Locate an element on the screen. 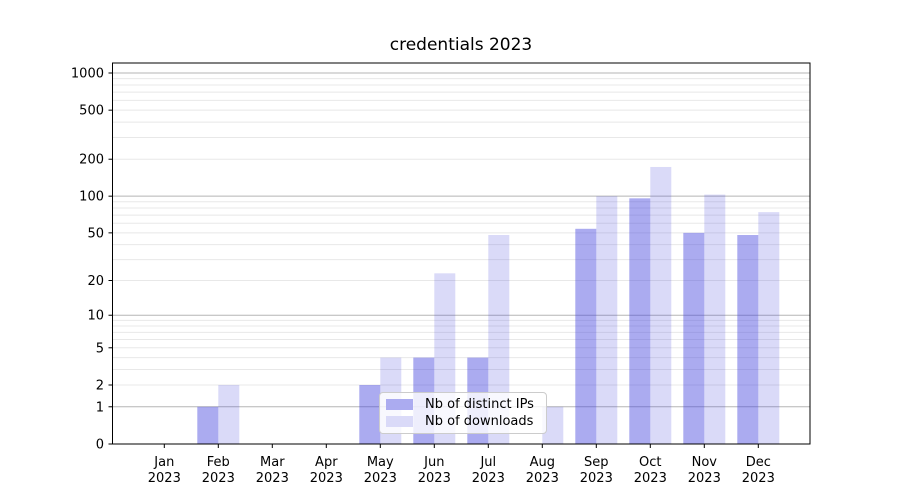 The width and height of the screenshot is (900, 500). y-tick-label: 2 is located at coordinates (100, 386).